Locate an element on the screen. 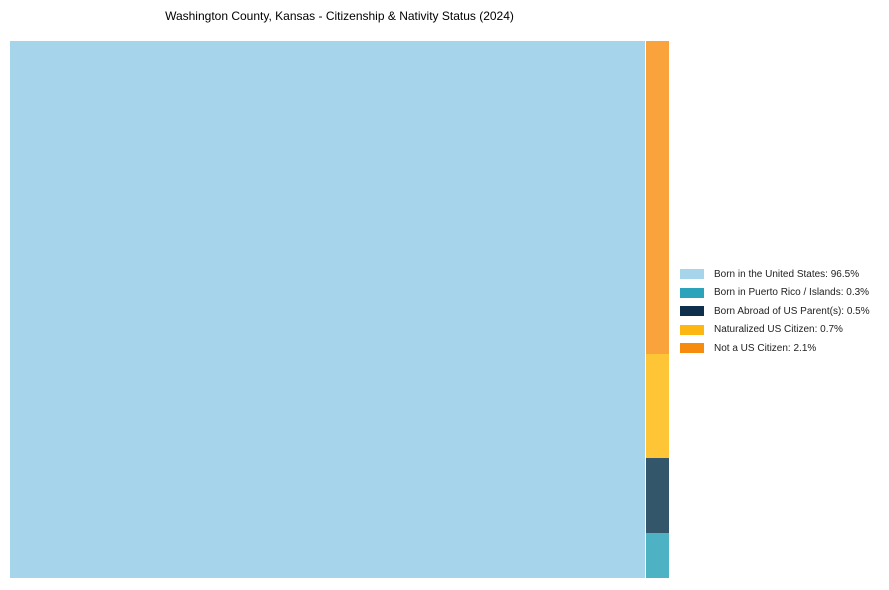  legend-label: Naturalized US Citizen: 0.7% is located at coordinates (778, 330).